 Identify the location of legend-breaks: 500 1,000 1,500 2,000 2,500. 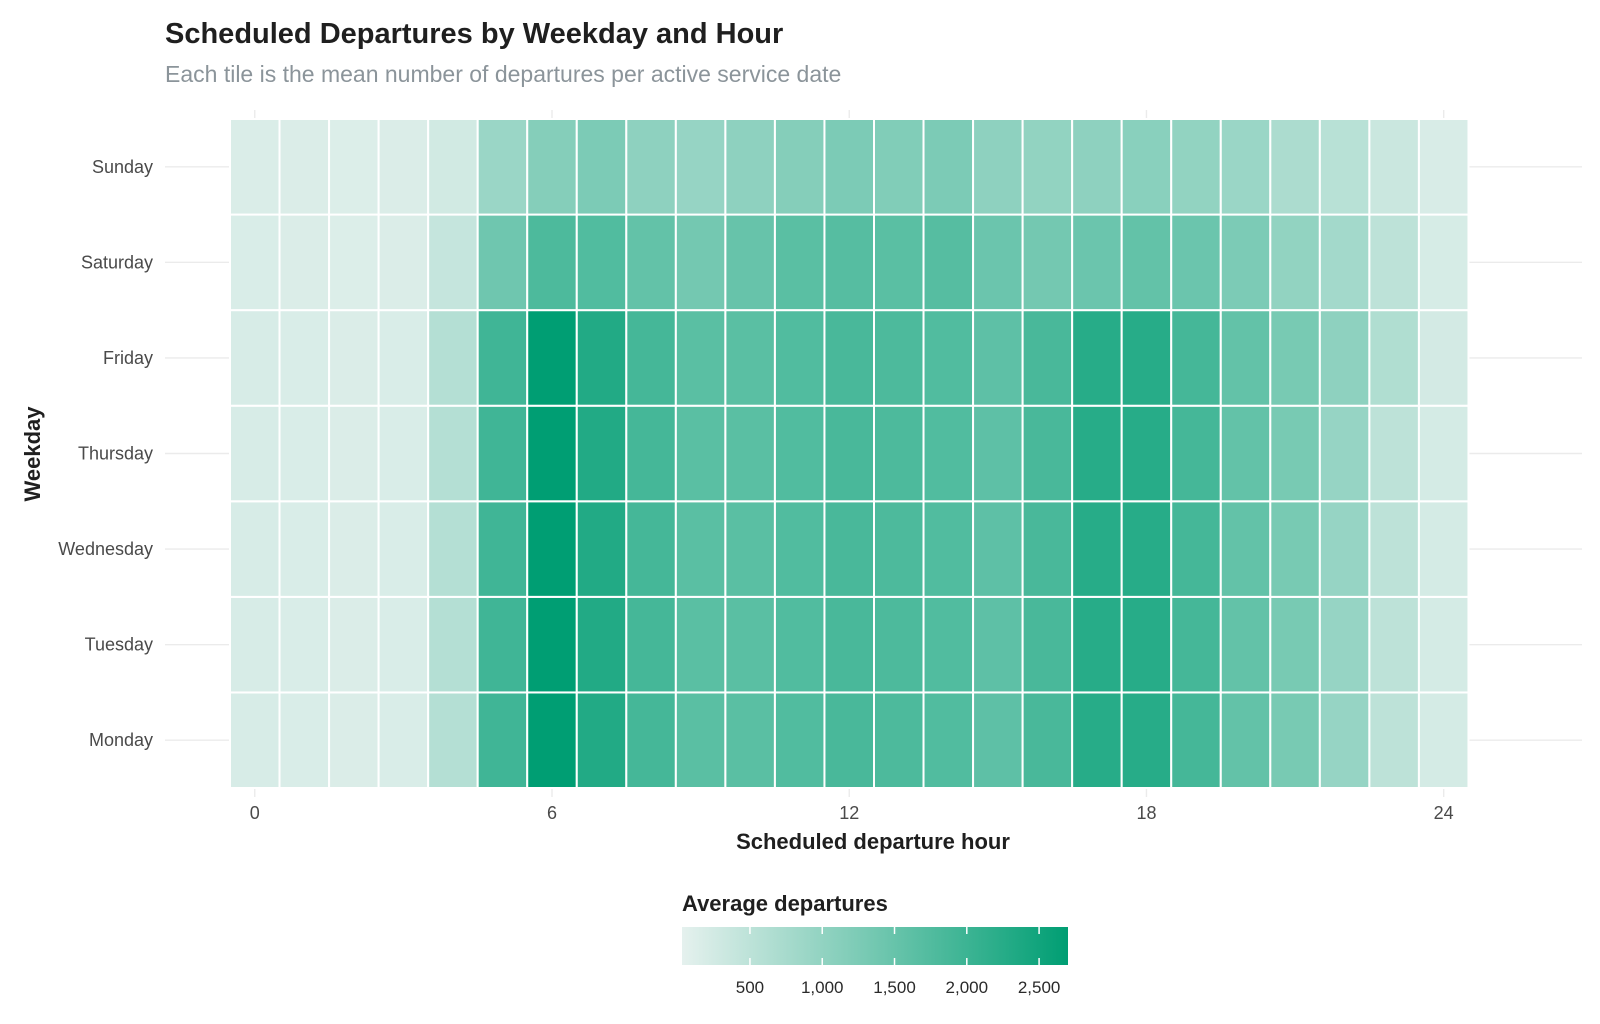
(898, 962).